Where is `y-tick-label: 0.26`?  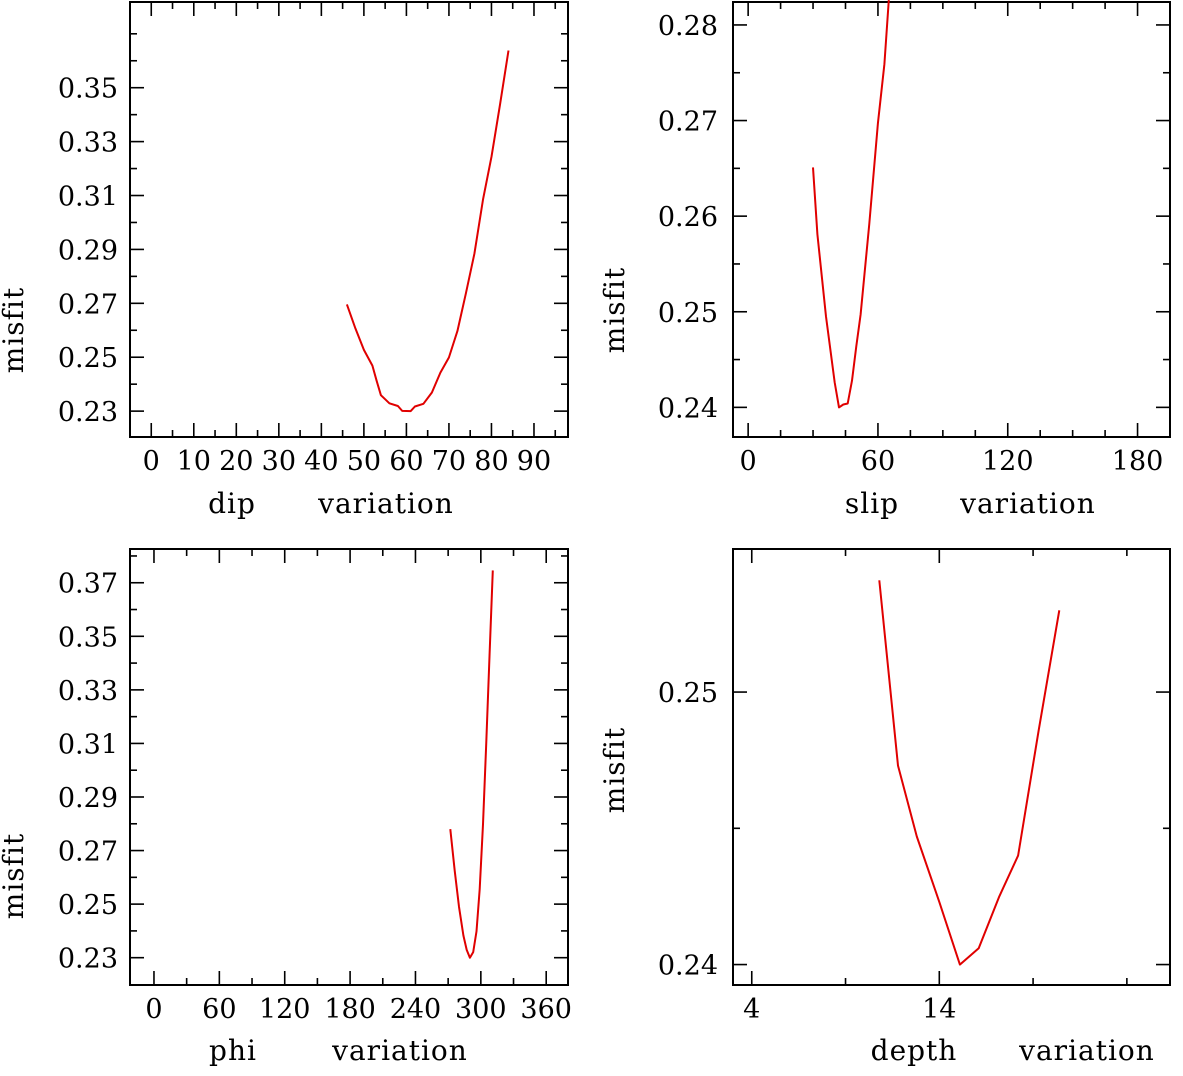 y-tick-label: 0.26 is located at coordinates (688, 217).